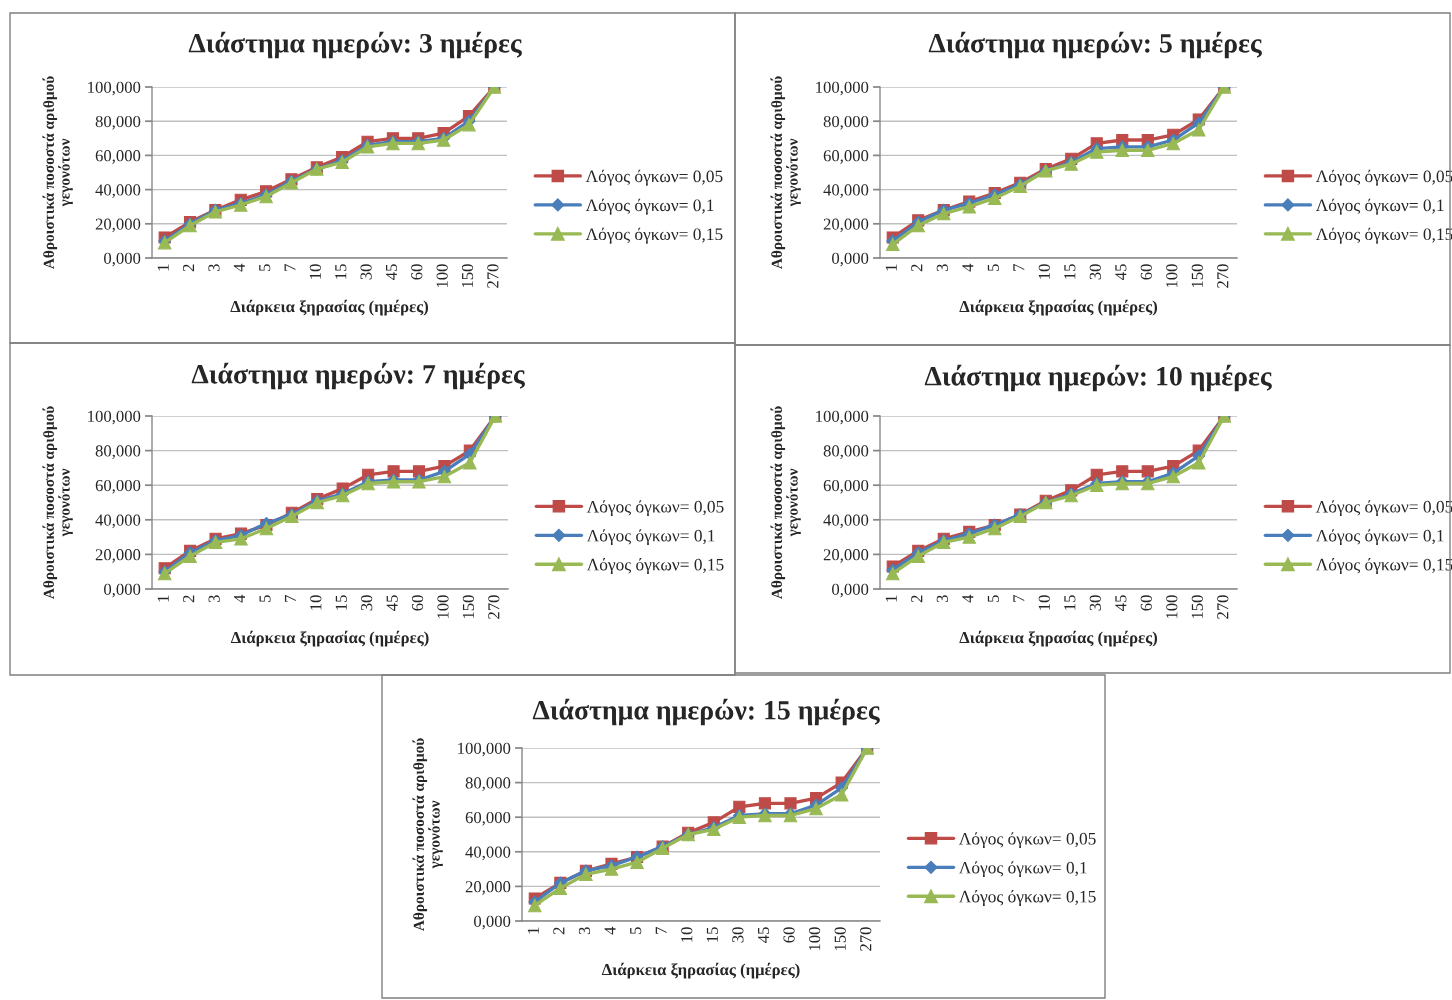  What do you see at coordinates (993, 267) in the screenshot?
I see `x-tick-label: 5` at bounding box center [993, 267].